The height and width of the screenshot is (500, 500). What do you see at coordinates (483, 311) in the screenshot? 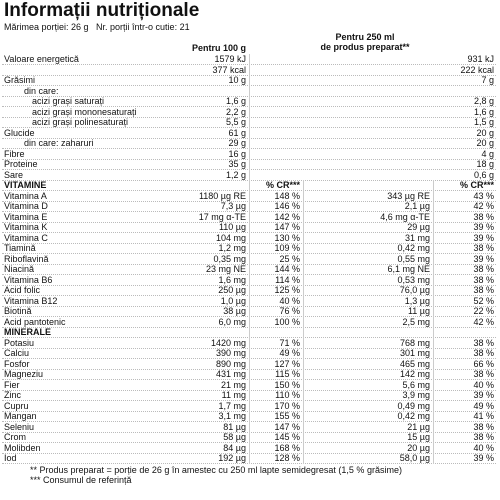
I see `cr-per-serving: 22 %` at bounding box center [483, 311].